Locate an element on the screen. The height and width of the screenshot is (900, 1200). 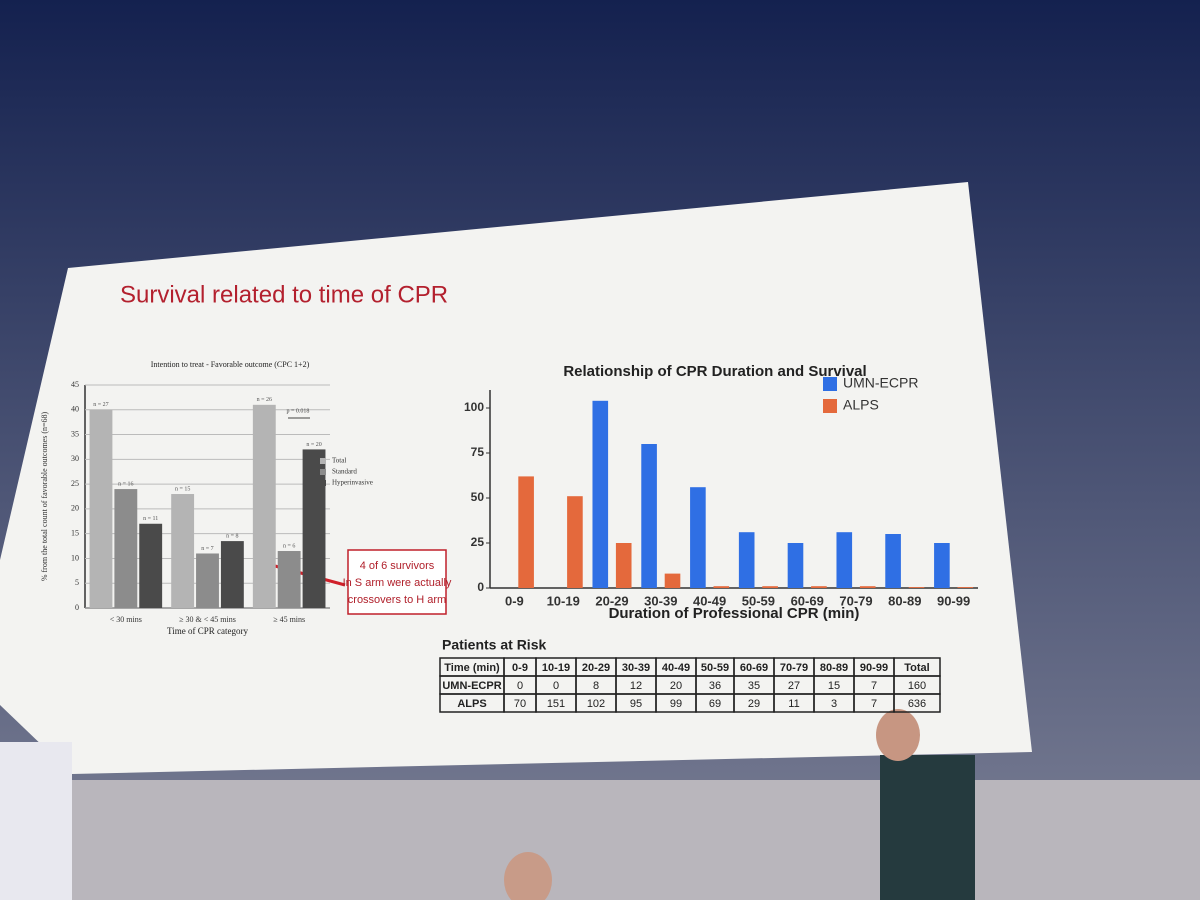
table-text: 70 is located at coordinates (520, 704).